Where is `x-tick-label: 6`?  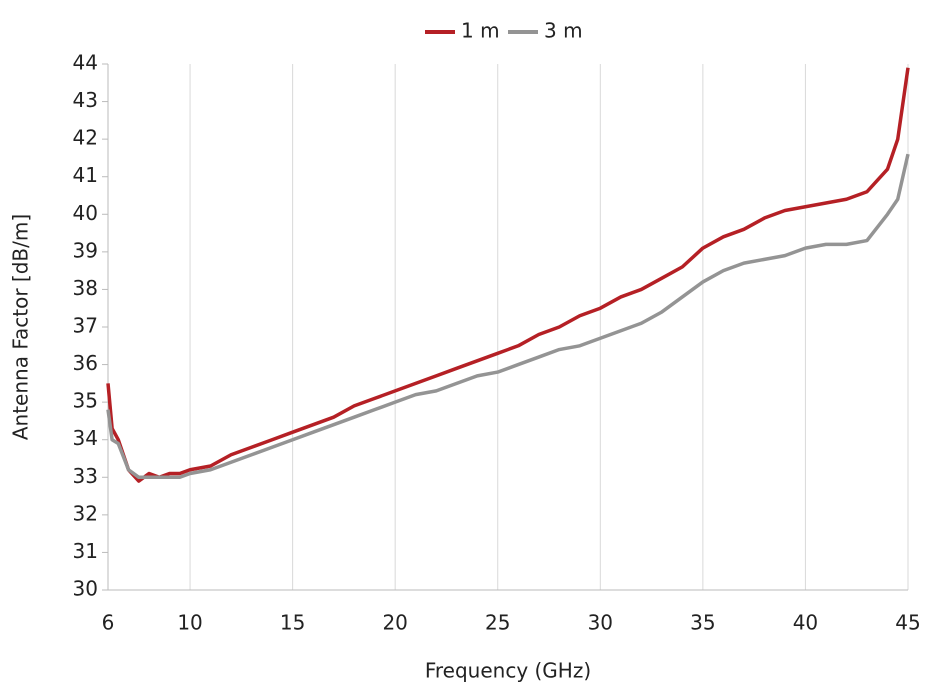 x-tick-label: 6 is located at coordinates (108, 623).